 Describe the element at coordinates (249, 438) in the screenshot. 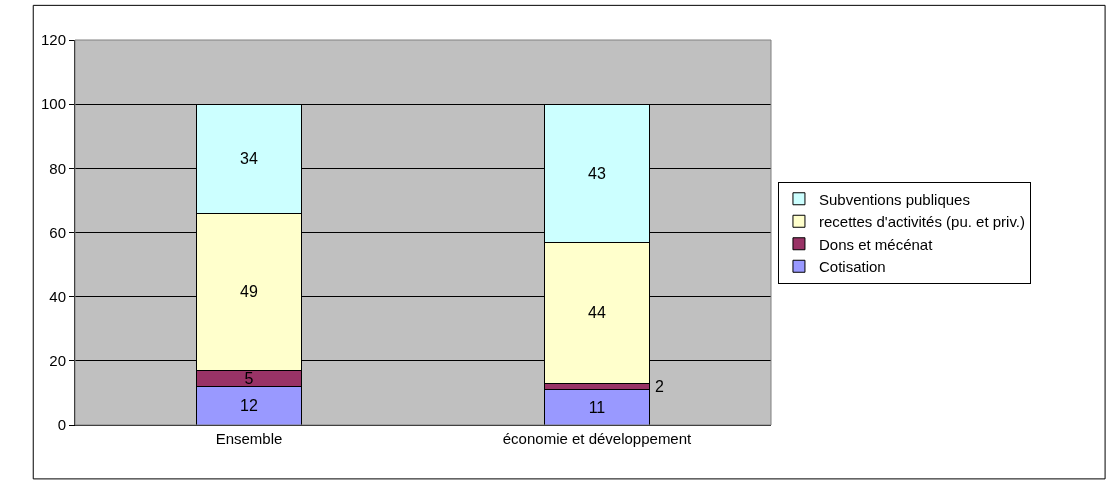

I see `x-tick-label: Ensemble` at that location.